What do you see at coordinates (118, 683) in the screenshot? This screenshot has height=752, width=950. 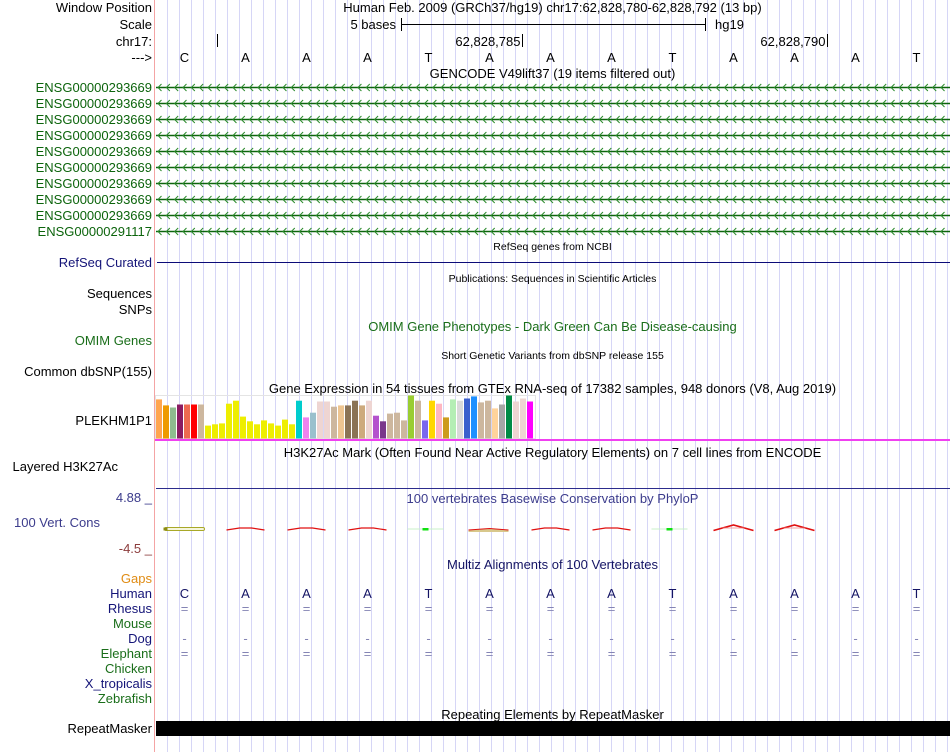 I see `multiz-species-x_tropicalis: X_tropicalis` at bounding box center [118, 683].